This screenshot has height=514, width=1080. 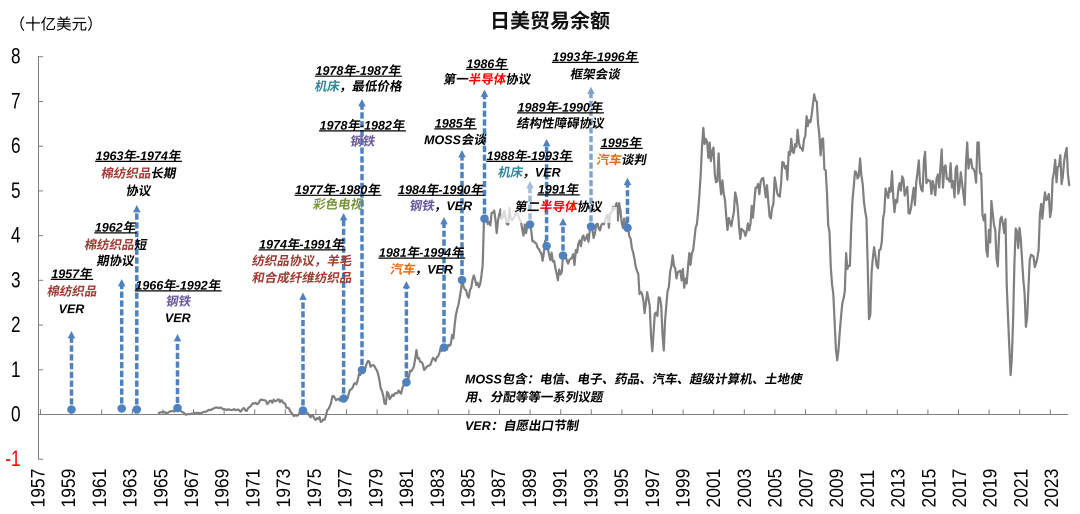 I want to click on svg-text: 1961, so click(x=99, y=488).